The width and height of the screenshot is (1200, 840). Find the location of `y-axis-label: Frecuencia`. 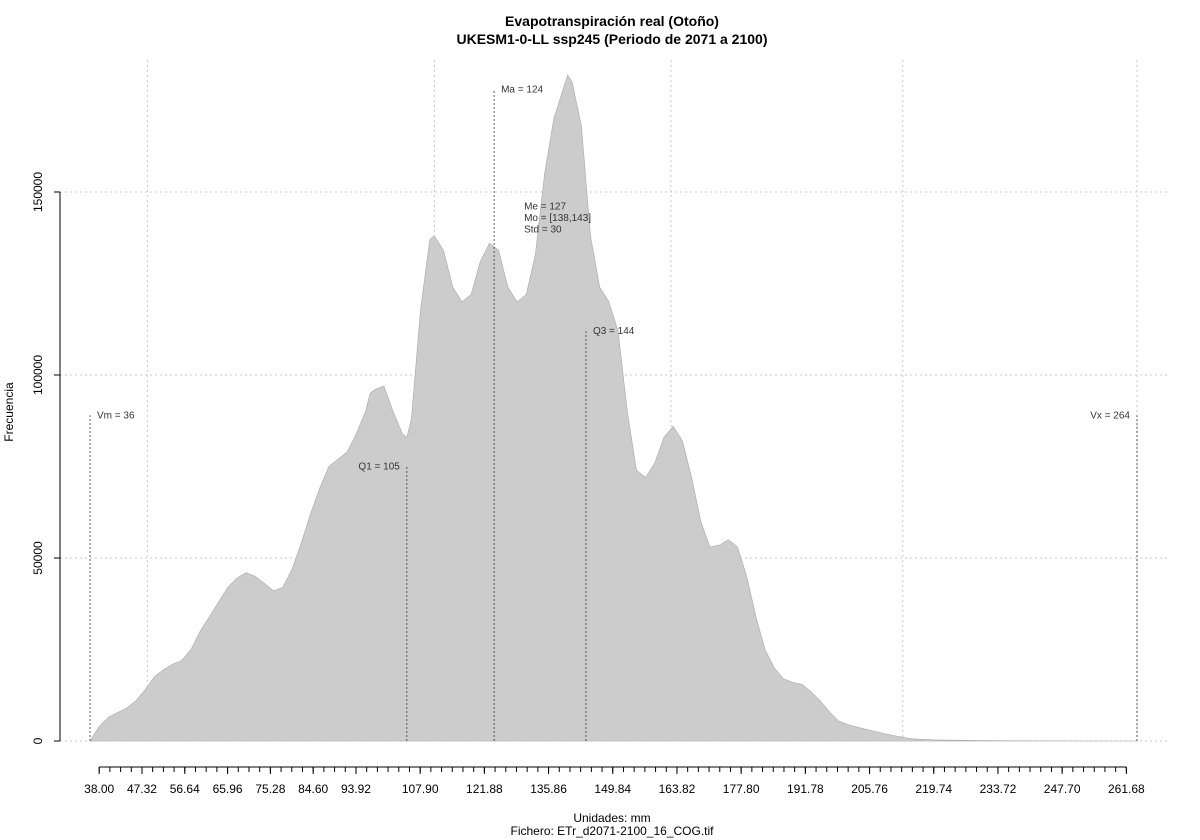

y-axis-label: Frecuencia is located at coordinates (9, 412).